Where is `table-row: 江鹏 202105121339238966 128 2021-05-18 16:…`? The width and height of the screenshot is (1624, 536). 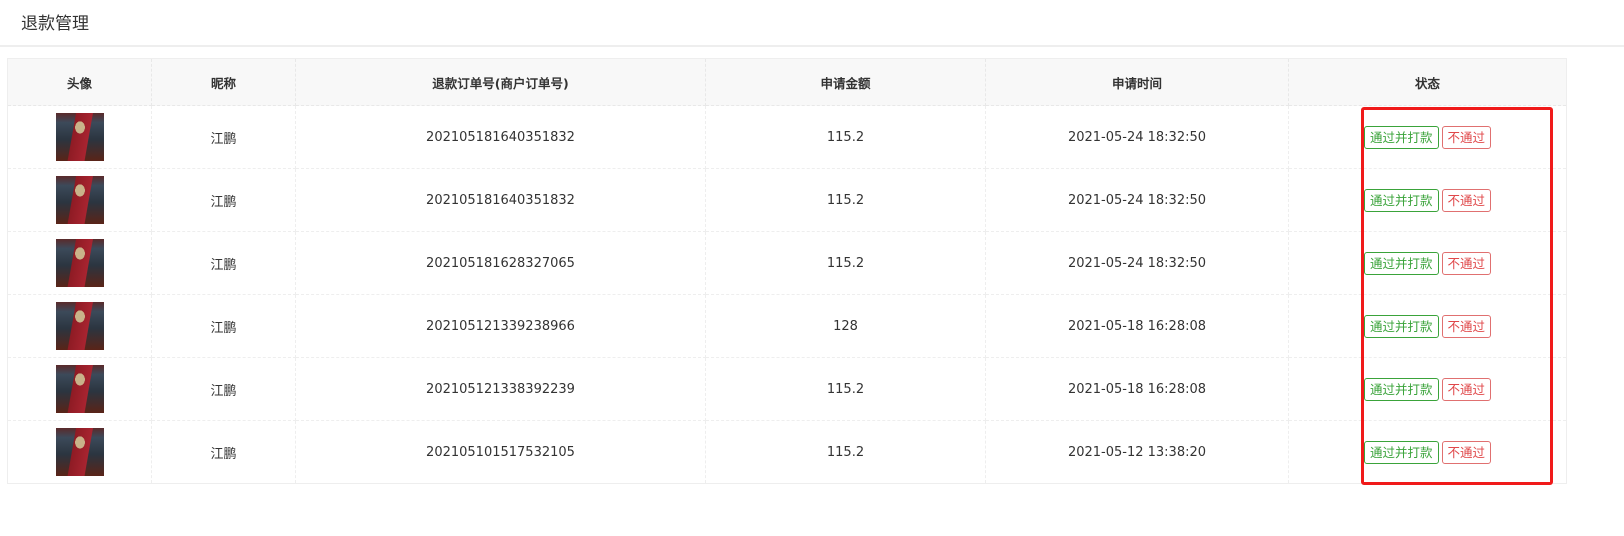
table-row: 江鹏 202105121339238966 128 2021-05-18 16:… is located at coordinates (787, 326).